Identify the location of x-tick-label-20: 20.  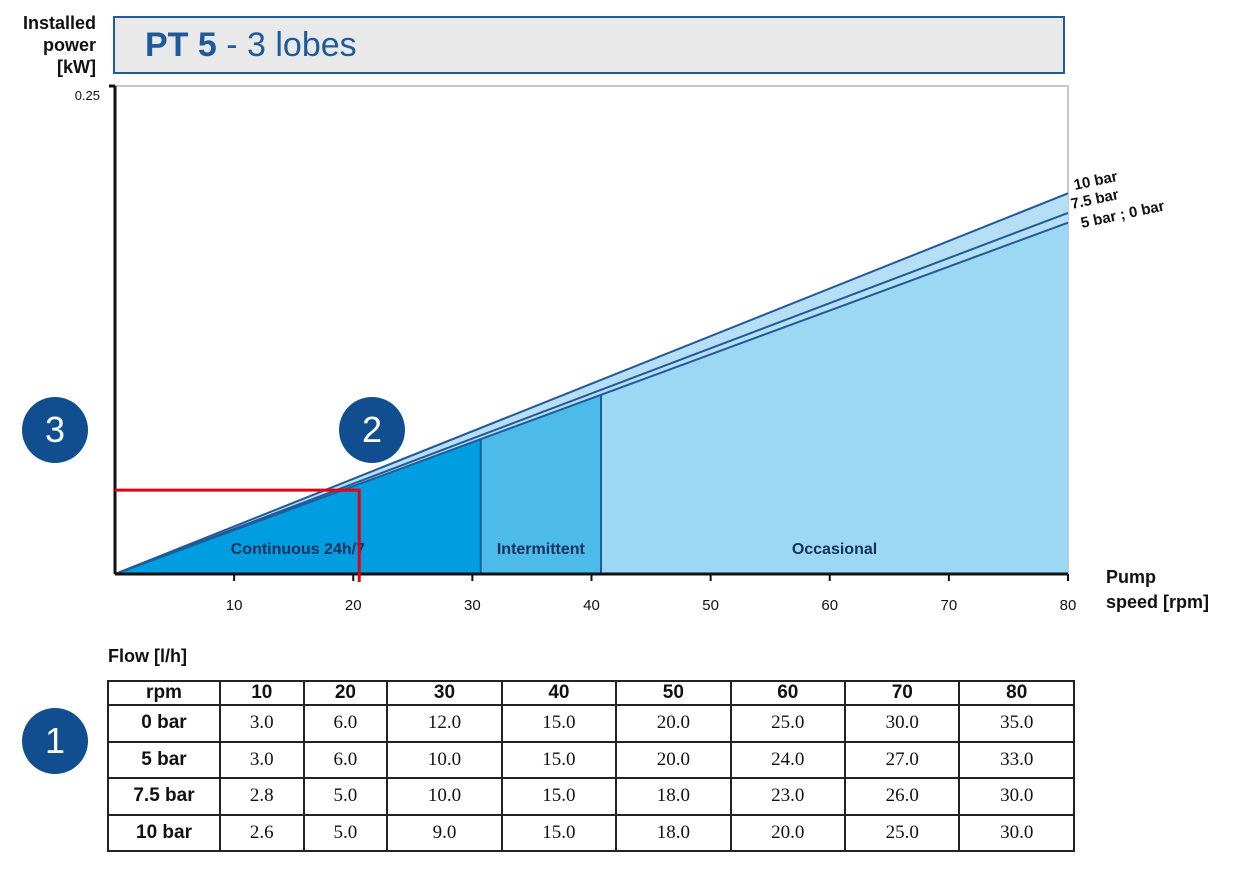
(353, 605).